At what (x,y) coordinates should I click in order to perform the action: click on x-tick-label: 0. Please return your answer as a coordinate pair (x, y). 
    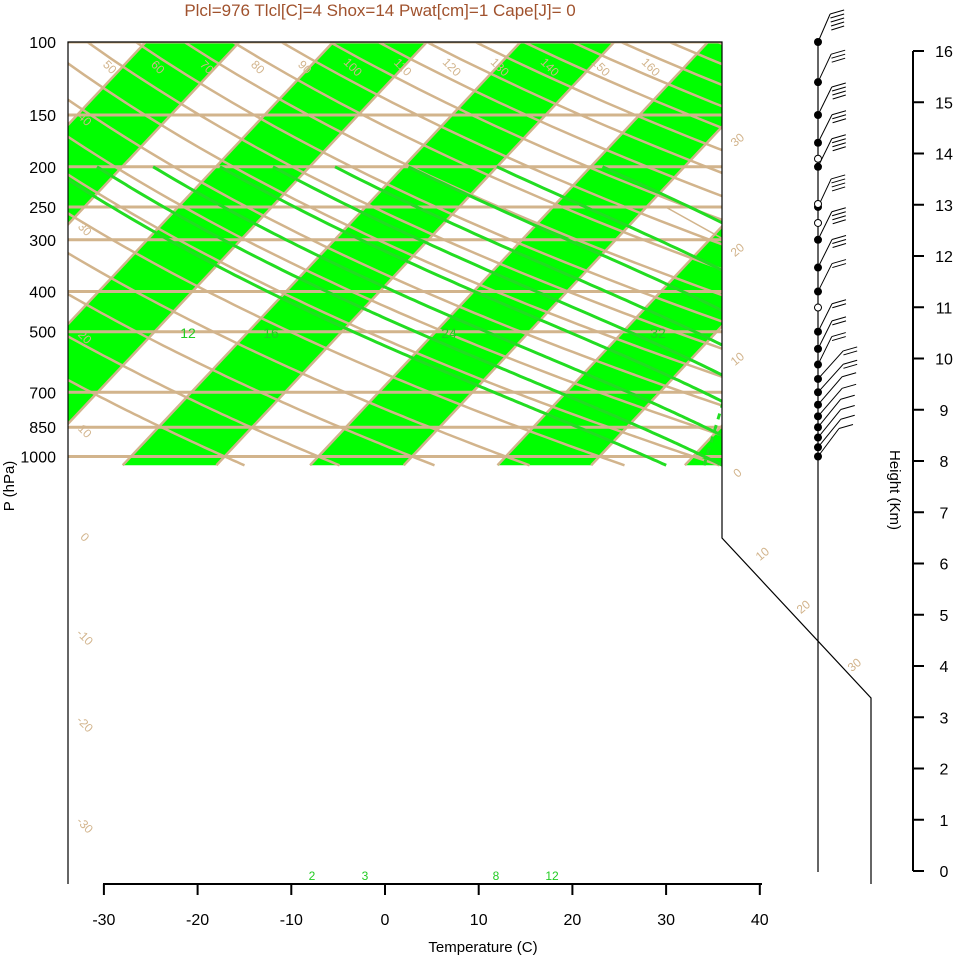
    Looking at the image, I should click on (385, 920).